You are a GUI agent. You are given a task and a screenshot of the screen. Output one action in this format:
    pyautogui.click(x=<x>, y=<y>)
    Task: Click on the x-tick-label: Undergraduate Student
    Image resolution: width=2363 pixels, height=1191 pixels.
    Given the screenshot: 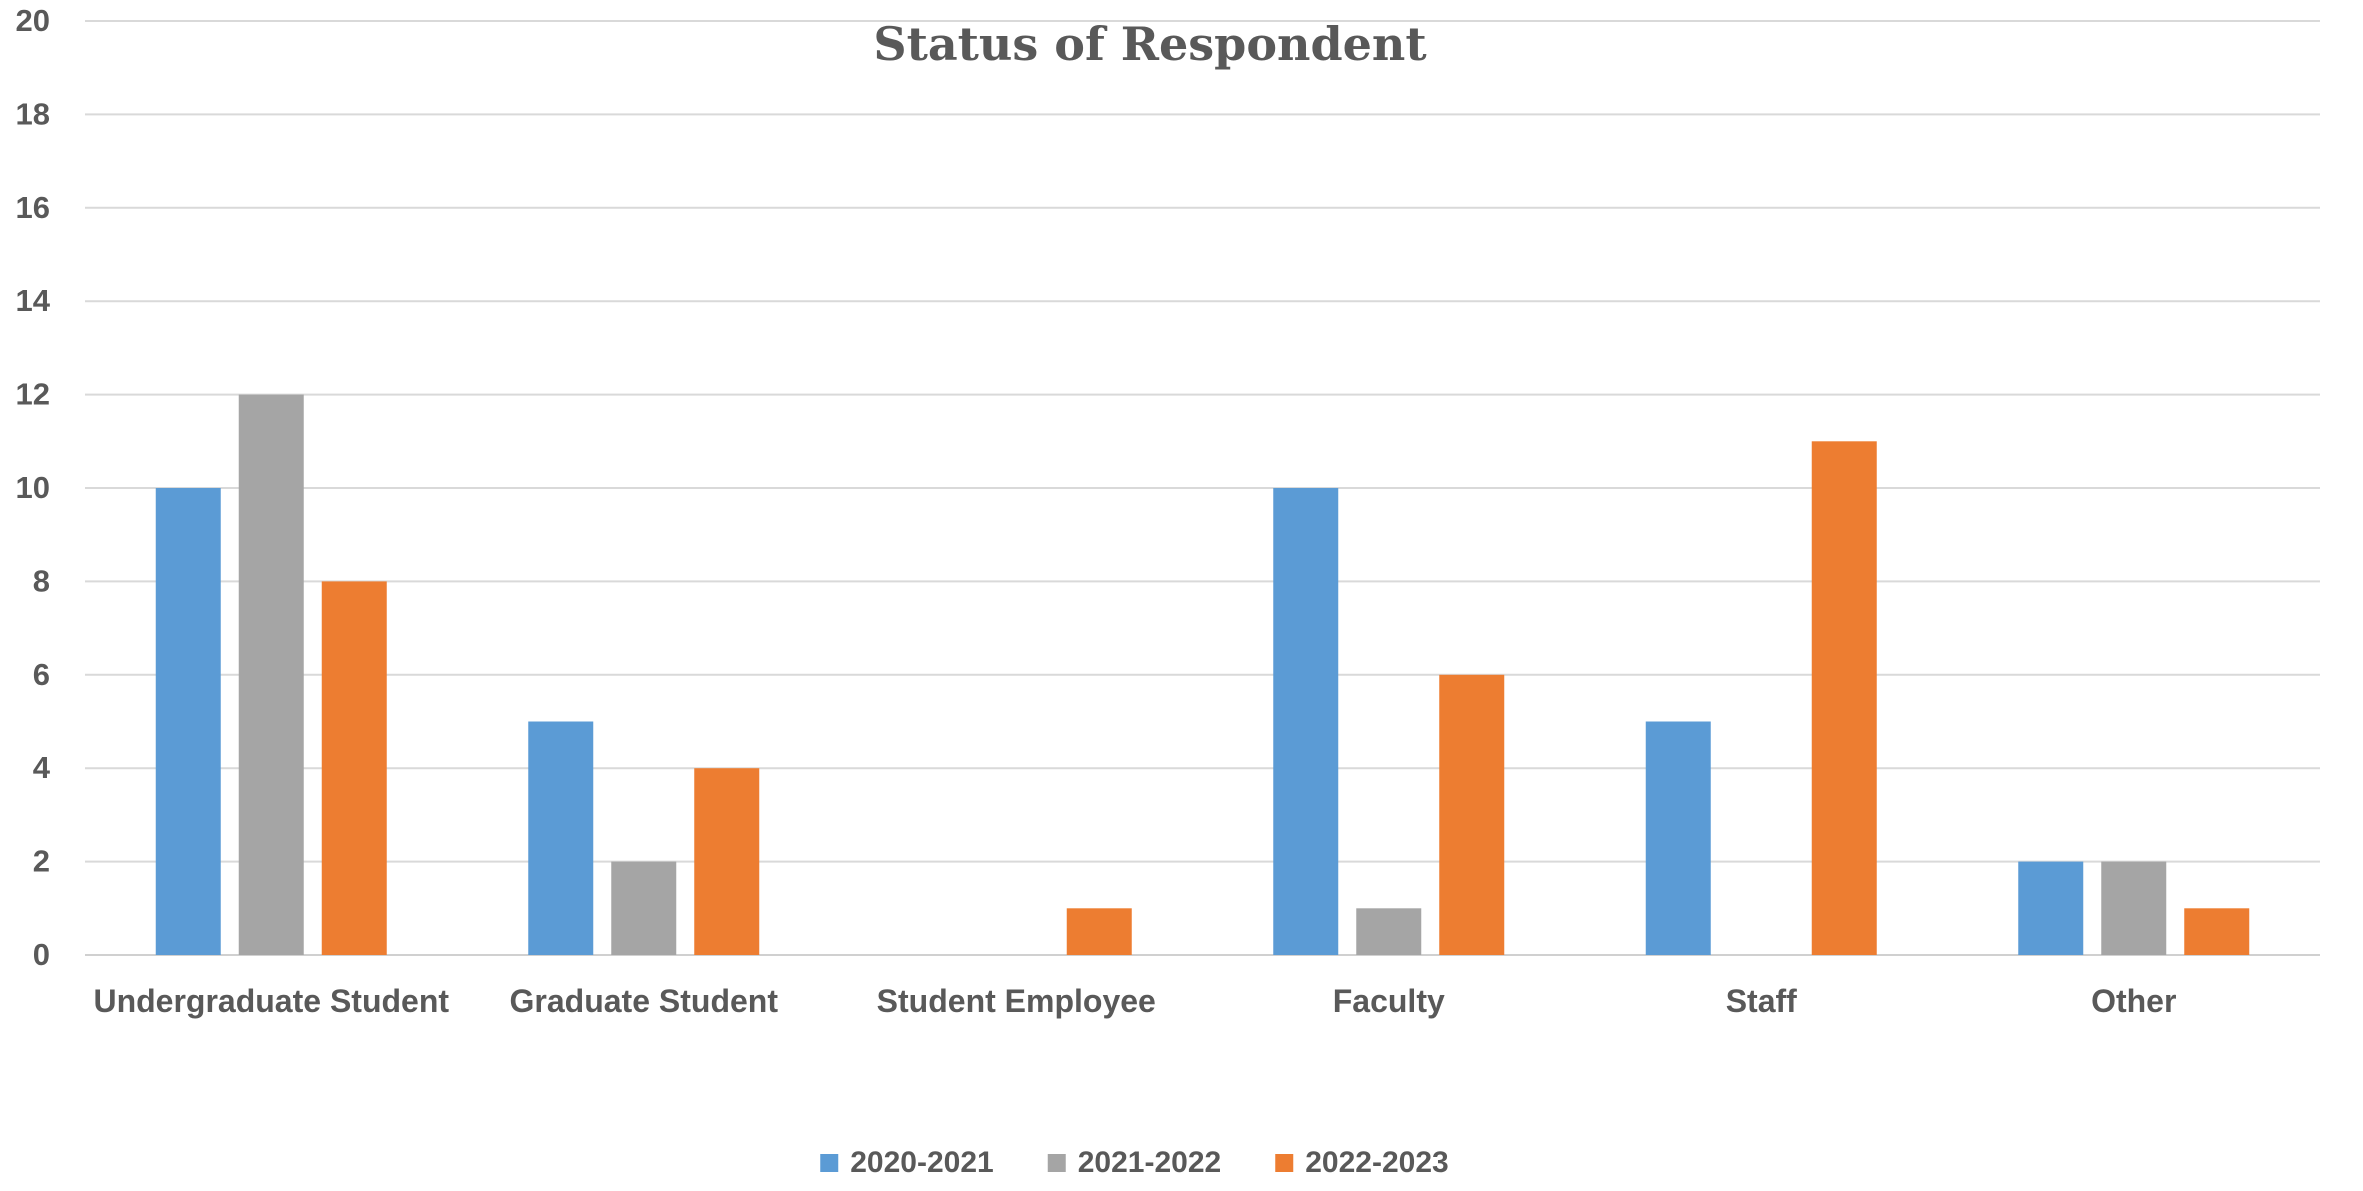 What is the action you would take?
    pyautogui.click(x=271, y=1001)
    